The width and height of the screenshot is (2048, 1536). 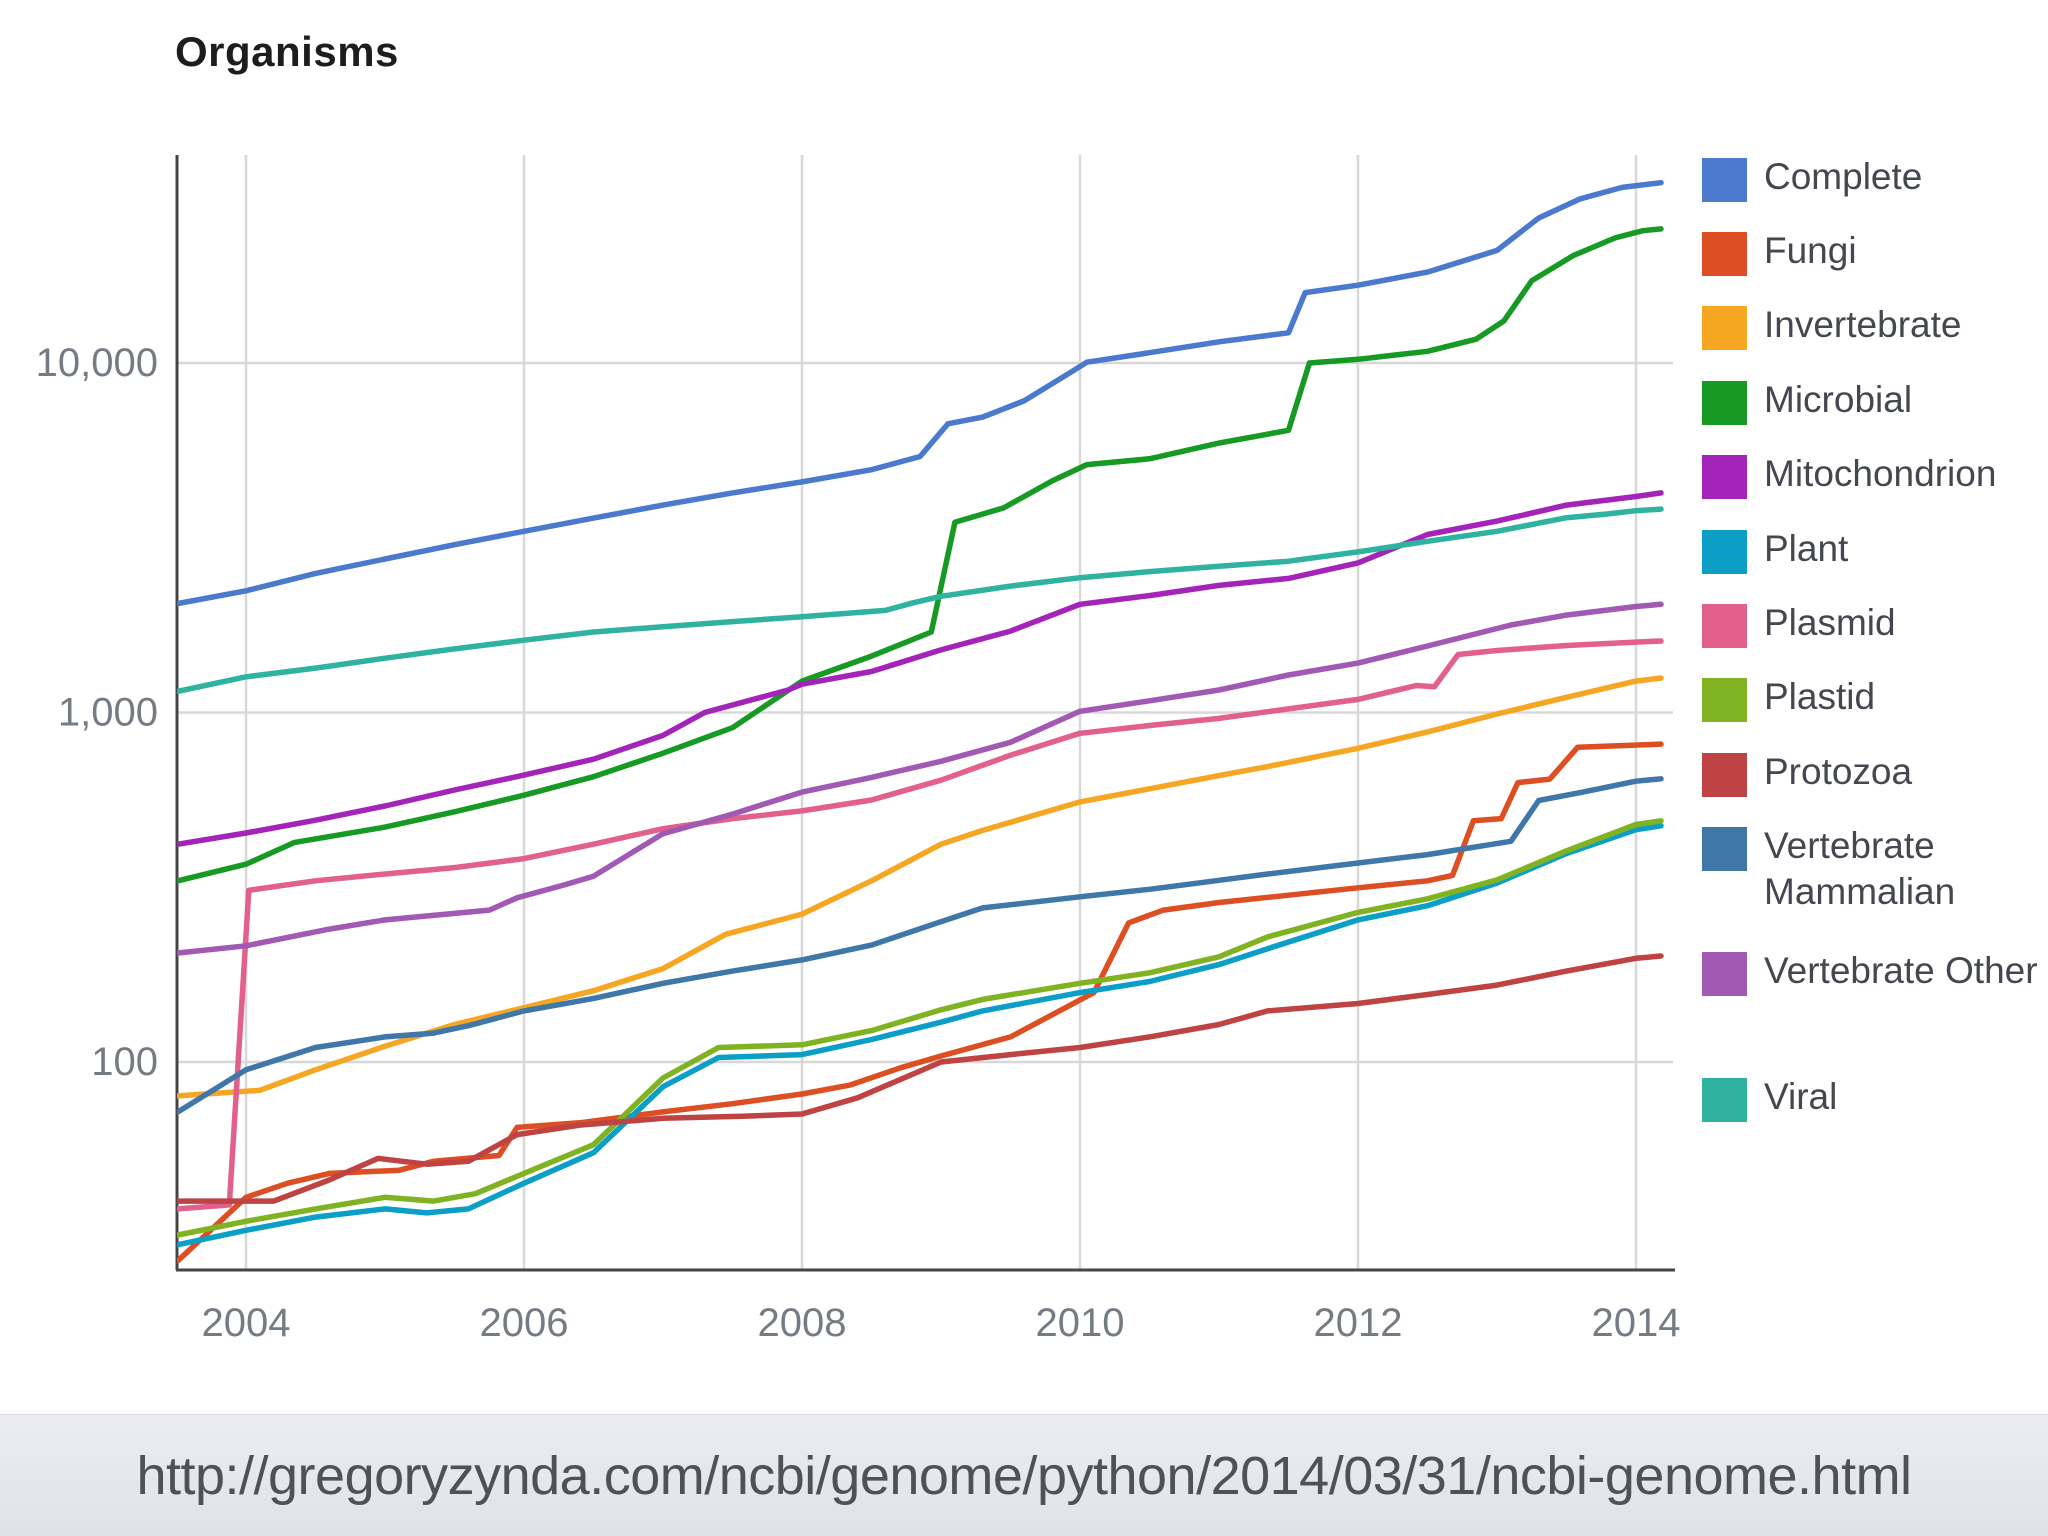 What do you see at coordinates (1358, 1323) in the screenshot?
I see `x-tick-label: 2012` at bounding box center [1358, 1323].